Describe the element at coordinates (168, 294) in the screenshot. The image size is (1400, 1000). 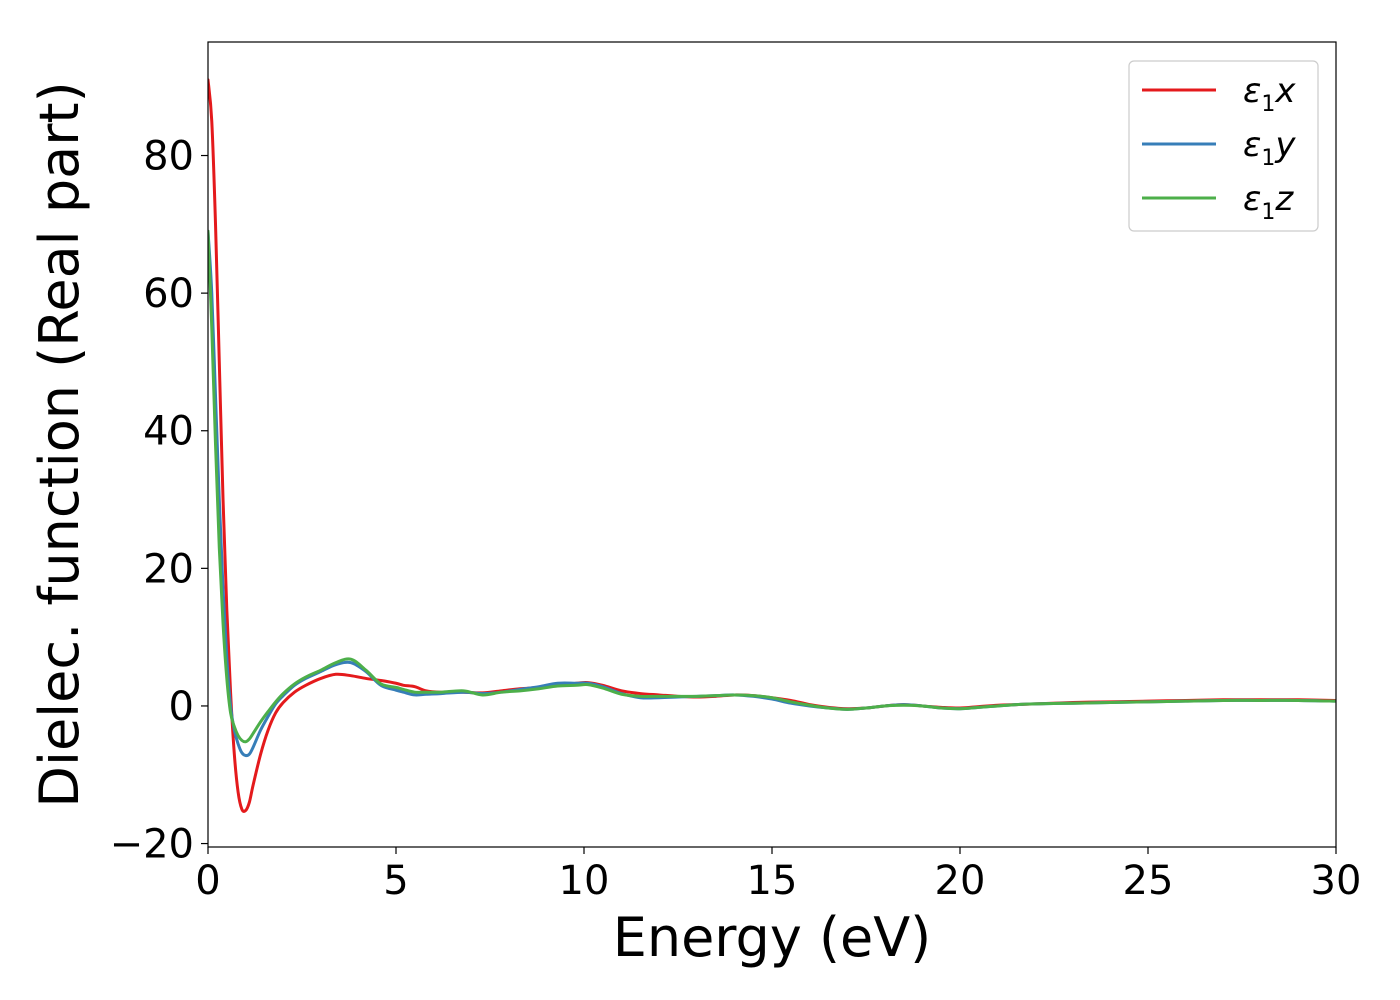
I see `y-tick-label: 60` at that location.